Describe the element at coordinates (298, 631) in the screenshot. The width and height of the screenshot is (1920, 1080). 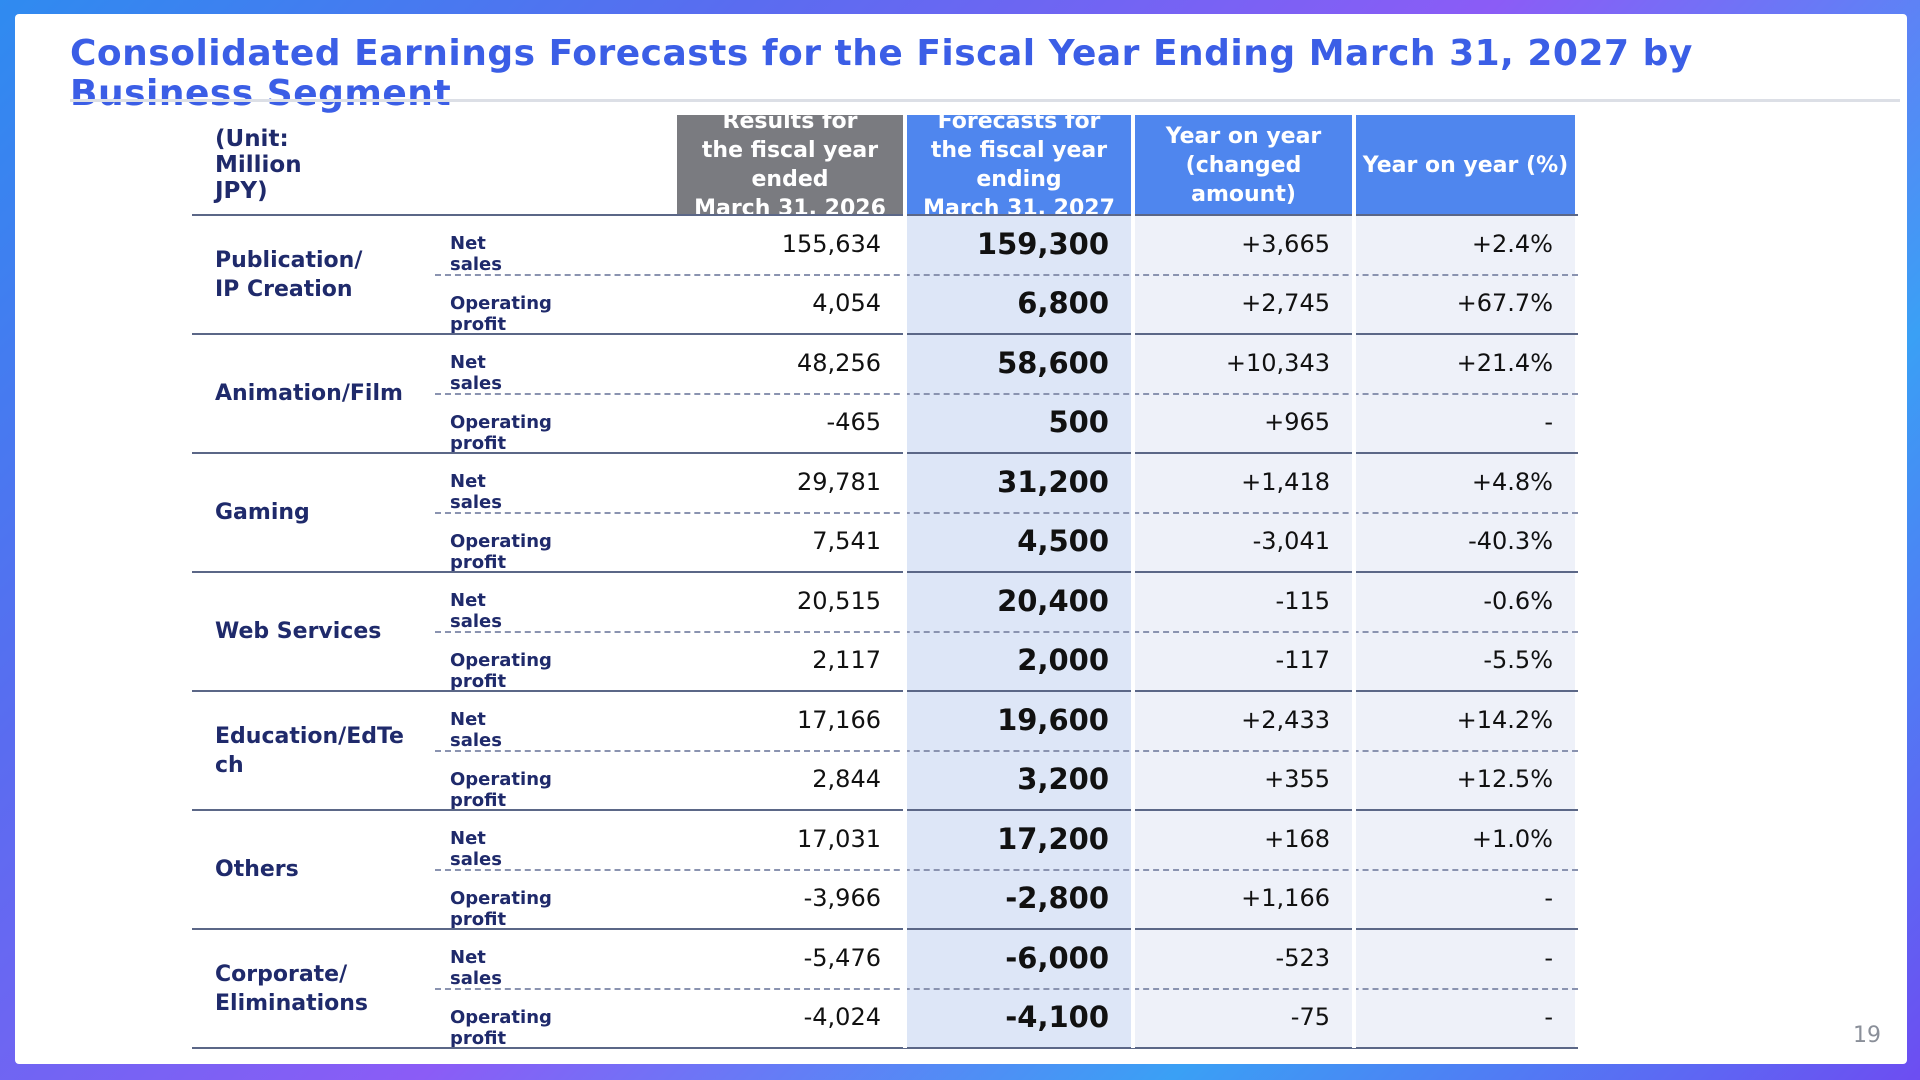
I see `segment-name: Web Services` at that location.